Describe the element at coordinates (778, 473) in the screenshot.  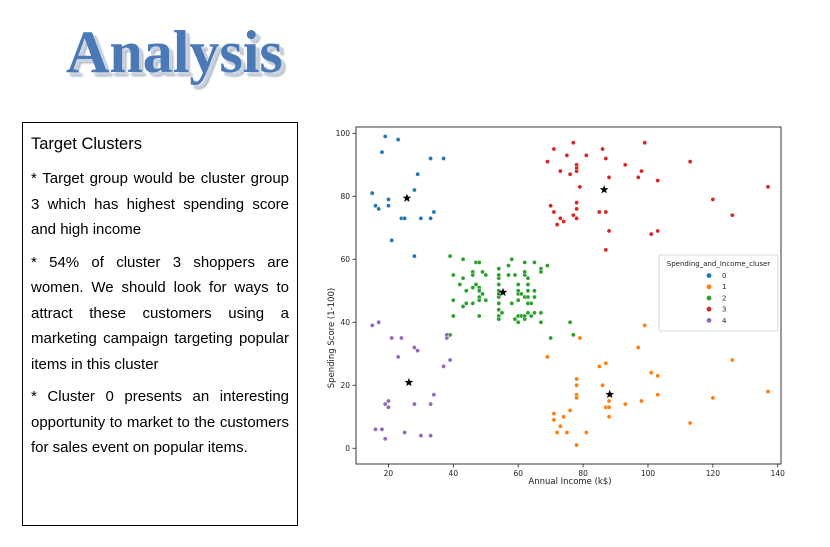
I see `x-tick-label: 140` at that location.